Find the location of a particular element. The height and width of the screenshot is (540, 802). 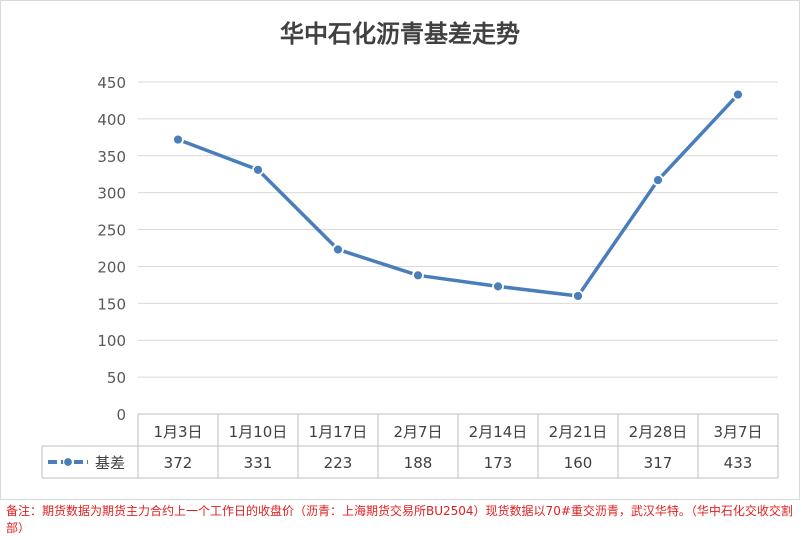

y-tick-label: 250 is located at coordinates (111, 231).